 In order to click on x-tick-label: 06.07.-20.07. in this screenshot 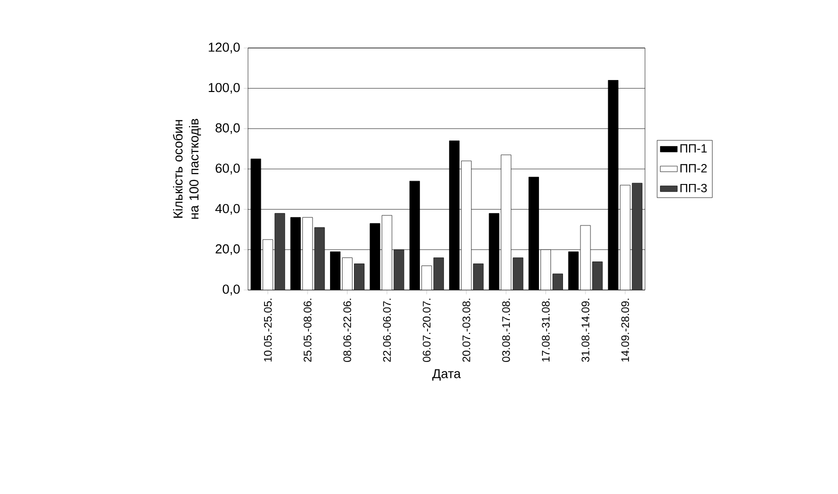, I will do `click(426, 330)`.